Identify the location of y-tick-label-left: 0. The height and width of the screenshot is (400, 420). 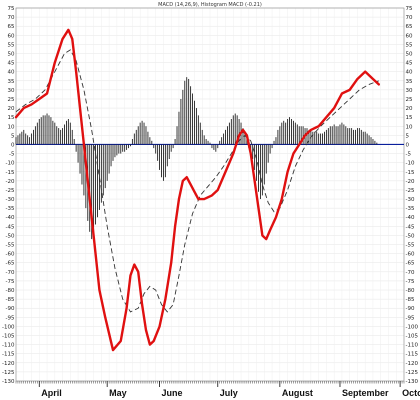
(13, 145).